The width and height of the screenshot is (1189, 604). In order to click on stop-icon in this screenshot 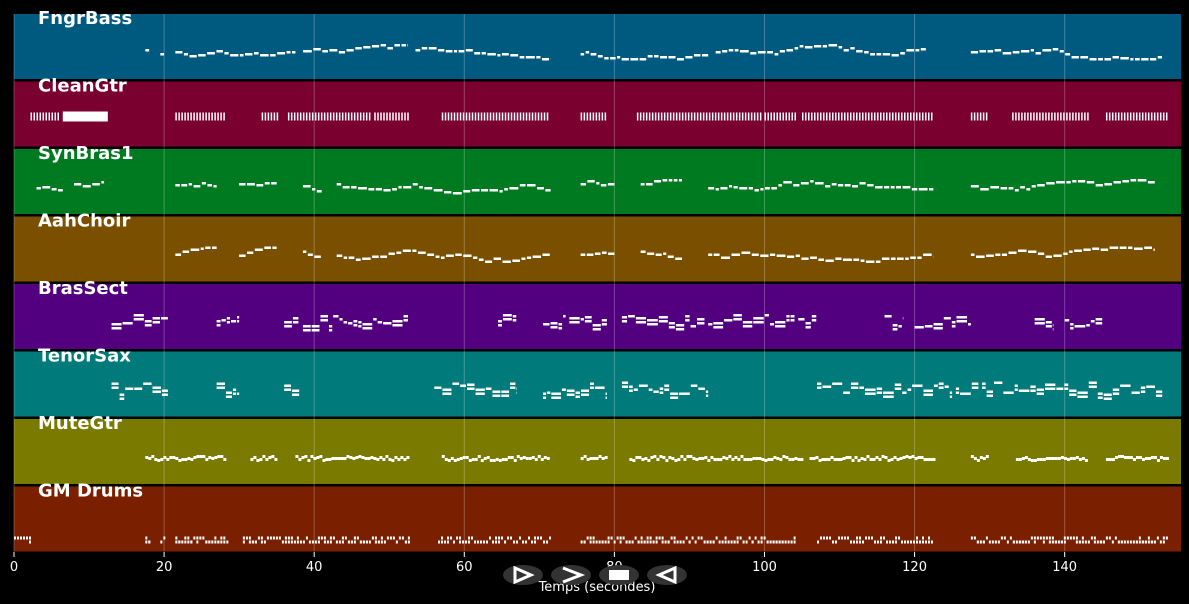, I will do `click(619, 575)`.